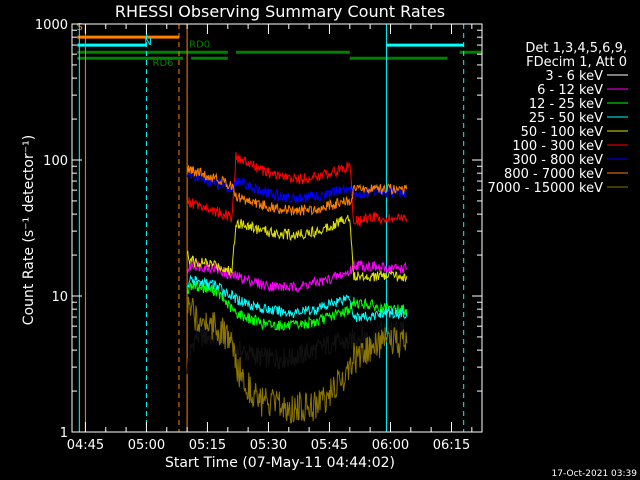 The image size is (640, 480). Describe the element at coordinates (566, 104) in the screenshot. I see `legend-entry: 12 - 25 keV` at that location.